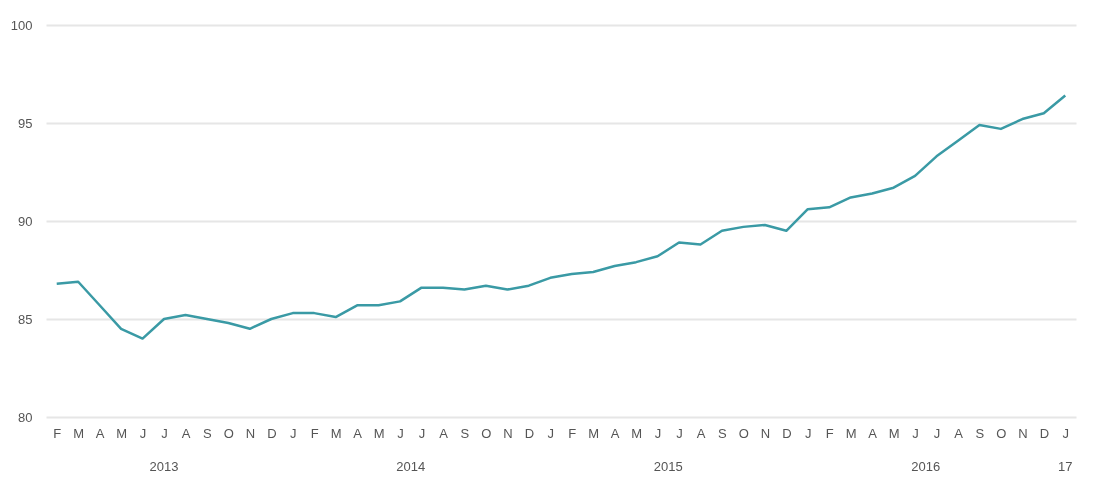 Image resolution: width=1095 pixels, height=482 pixels. What do you see at coordinates (25, 319) in the screenshot?
I see `y-tick-label: 85` at bounding box center [25, 319].